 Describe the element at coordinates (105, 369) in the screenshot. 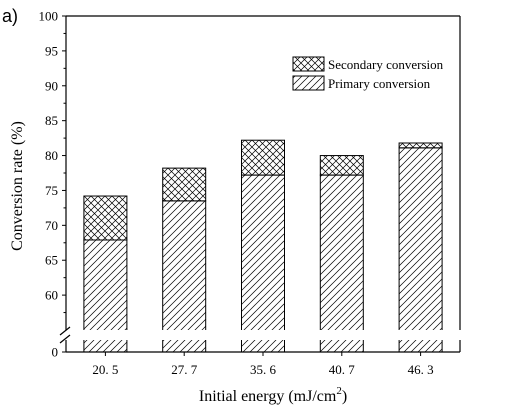

I see `x-tick-label: 20. 5` at that location.